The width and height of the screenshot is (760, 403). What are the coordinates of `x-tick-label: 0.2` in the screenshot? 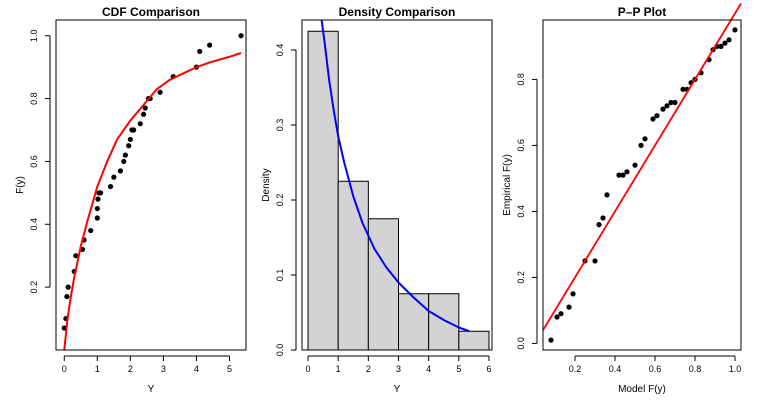 It's located at (575, 369).